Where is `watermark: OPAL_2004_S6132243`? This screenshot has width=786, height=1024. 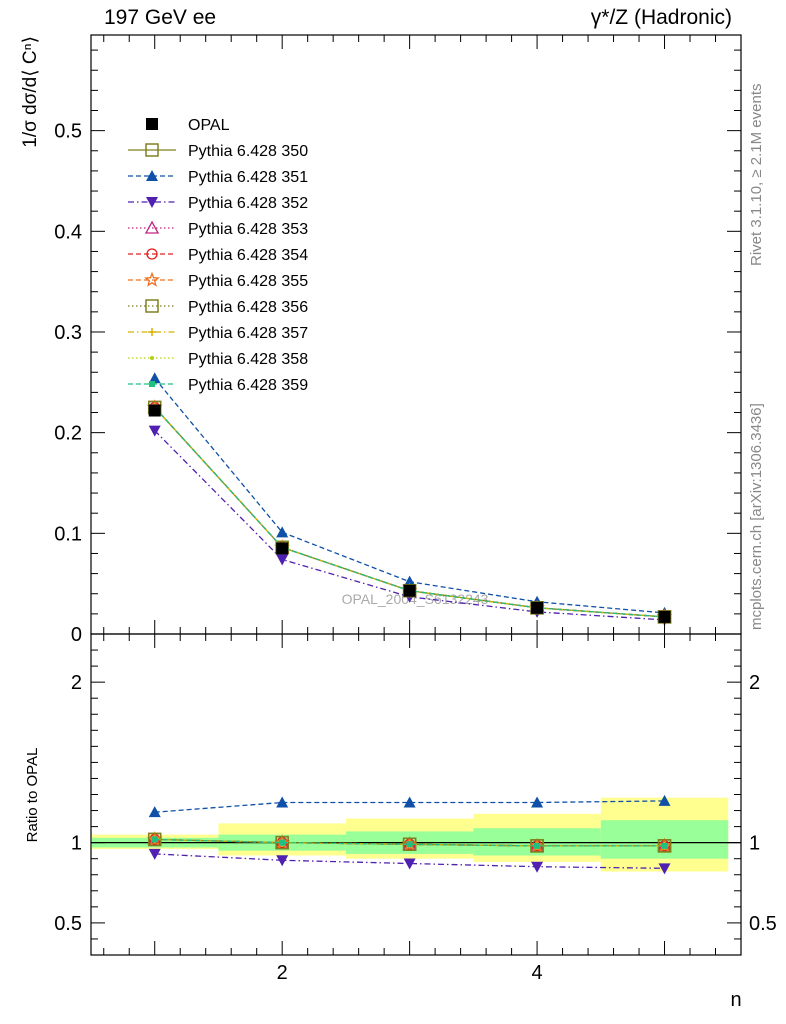
watermark: OPAL_2004_S6132243 is located at coordinates (415, 599).